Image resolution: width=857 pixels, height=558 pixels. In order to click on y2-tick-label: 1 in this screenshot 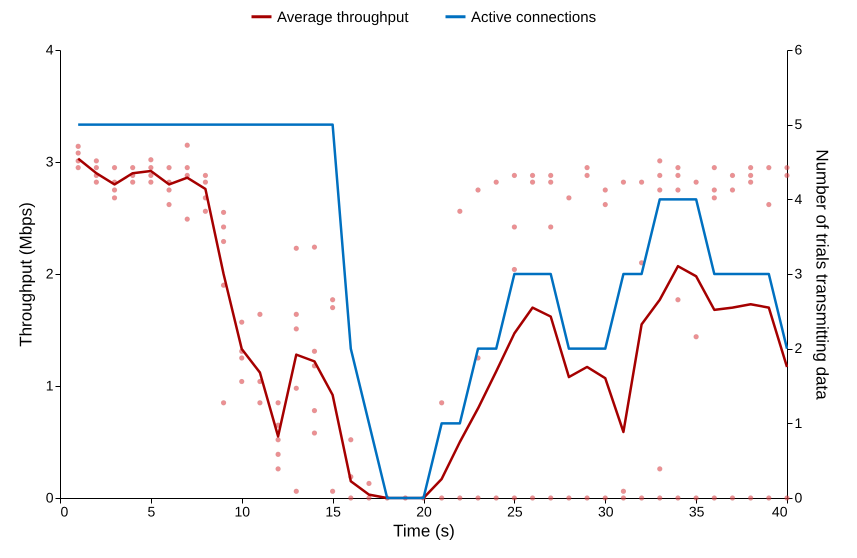, I will do `click(798, 422)`.